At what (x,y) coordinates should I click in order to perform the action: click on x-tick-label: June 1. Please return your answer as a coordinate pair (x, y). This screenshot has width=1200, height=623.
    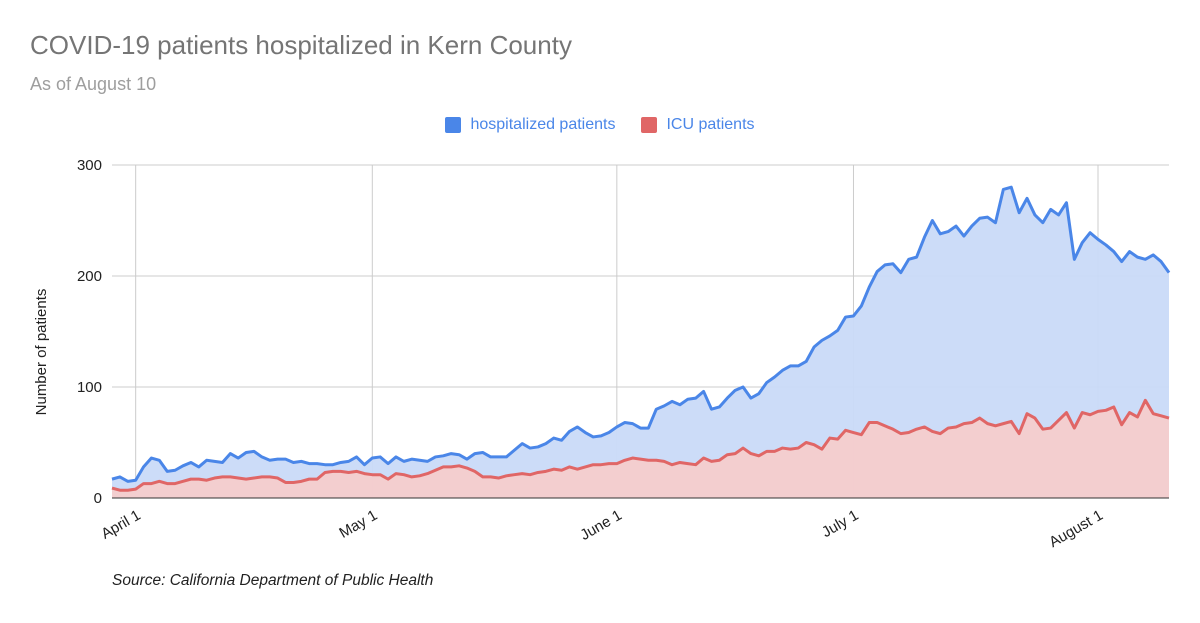
    Looking at the image, I should click on (601, 525).